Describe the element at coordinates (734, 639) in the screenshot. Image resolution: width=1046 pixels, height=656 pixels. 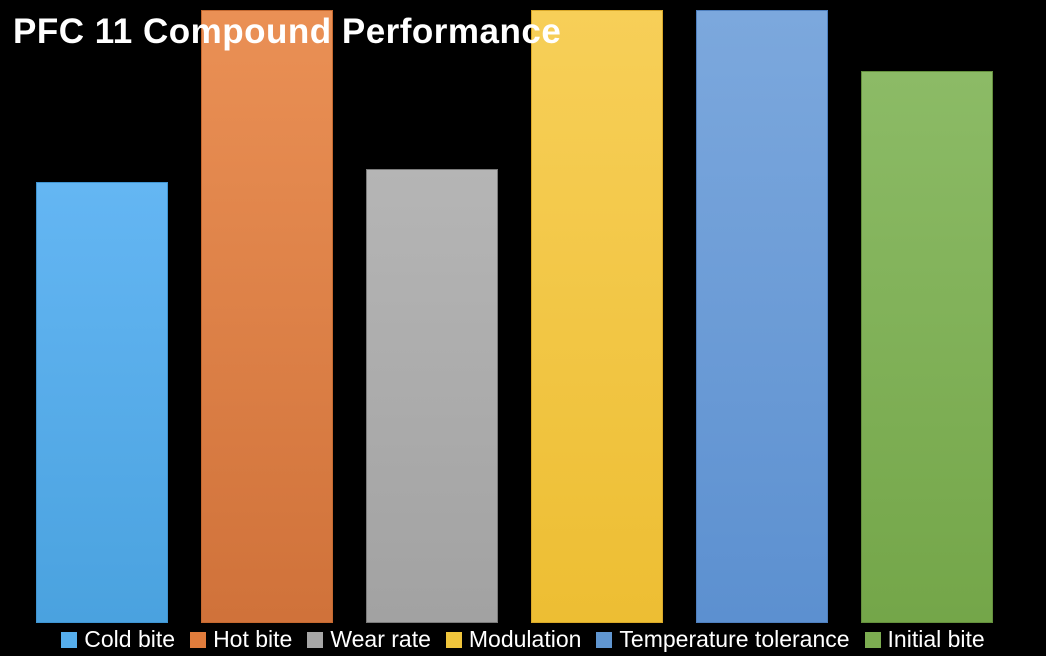
I see `legend-label-temperature-tolerance: Temperature tolerance` at that location.